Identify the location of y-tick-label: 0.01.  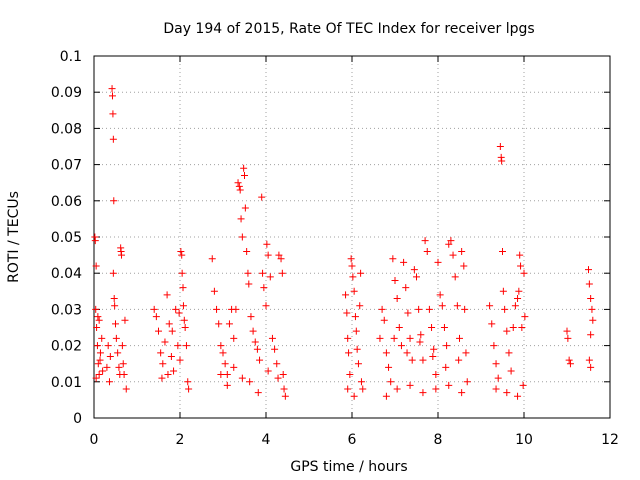
(66, 383).